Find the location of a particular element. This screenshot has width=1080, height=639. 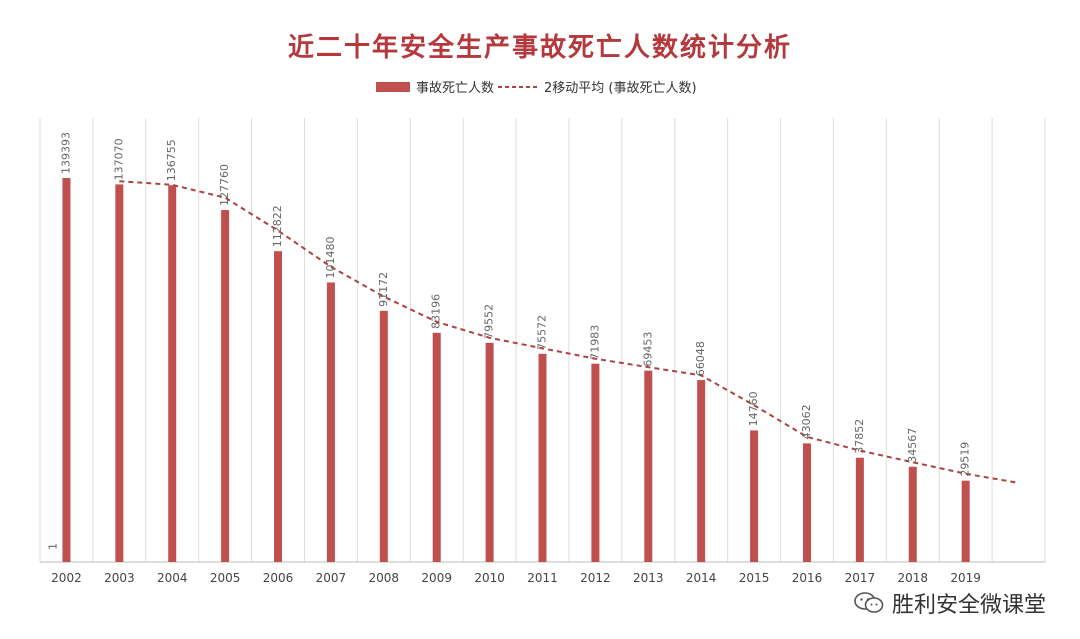

data-label-2011: 75572 is located at coordinates (542, 332).